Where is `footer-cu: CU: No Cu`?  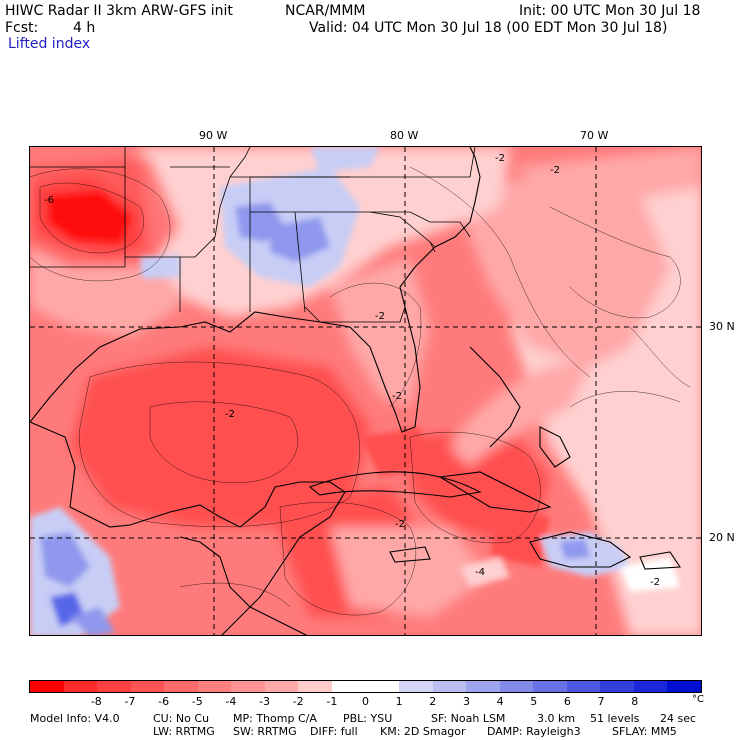
footer-cu: CU: No Cu is located at coordinates (181, 718).